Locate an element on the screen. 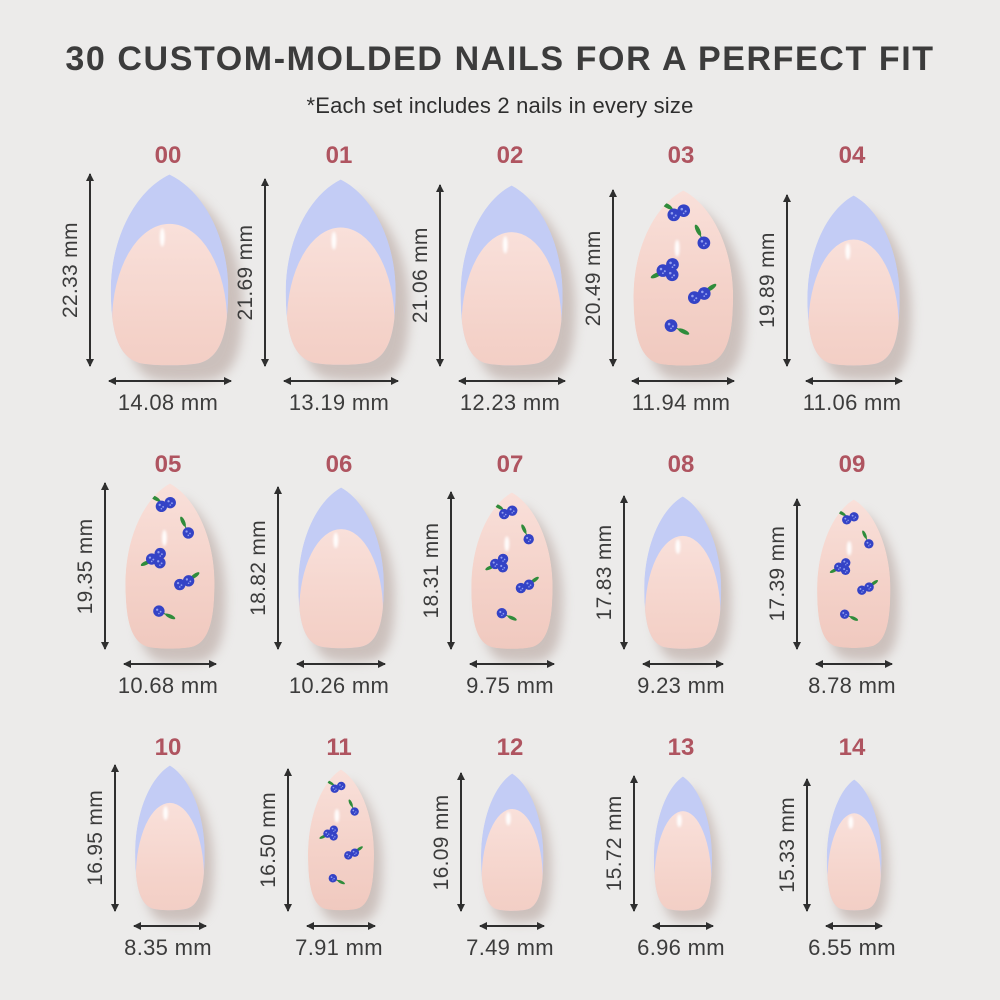 Image resolution: width=1000 pixels, height=1000 pixels. nail-size-cell: 07 18.31 mm 9.75 mm is located at coordinates (500, 574).